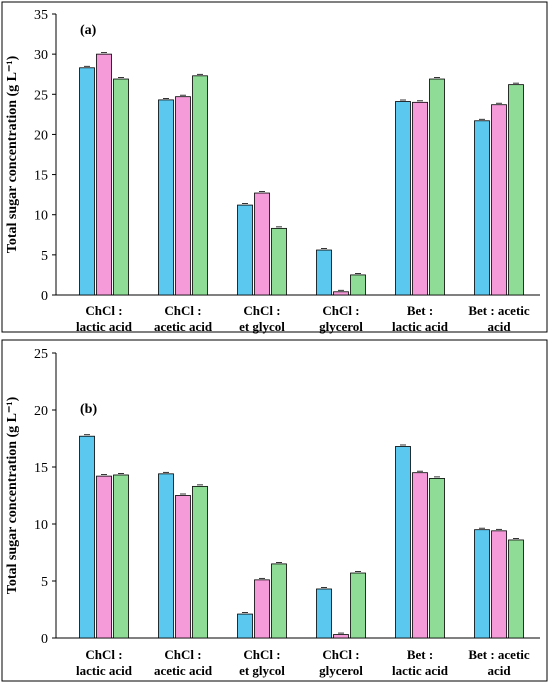 This screenshot has width=550, height=683. What do you see at coordinates (41, 15) in the screenshot?
I see `y-tick-label: 35` at bounding box center [41, 15].